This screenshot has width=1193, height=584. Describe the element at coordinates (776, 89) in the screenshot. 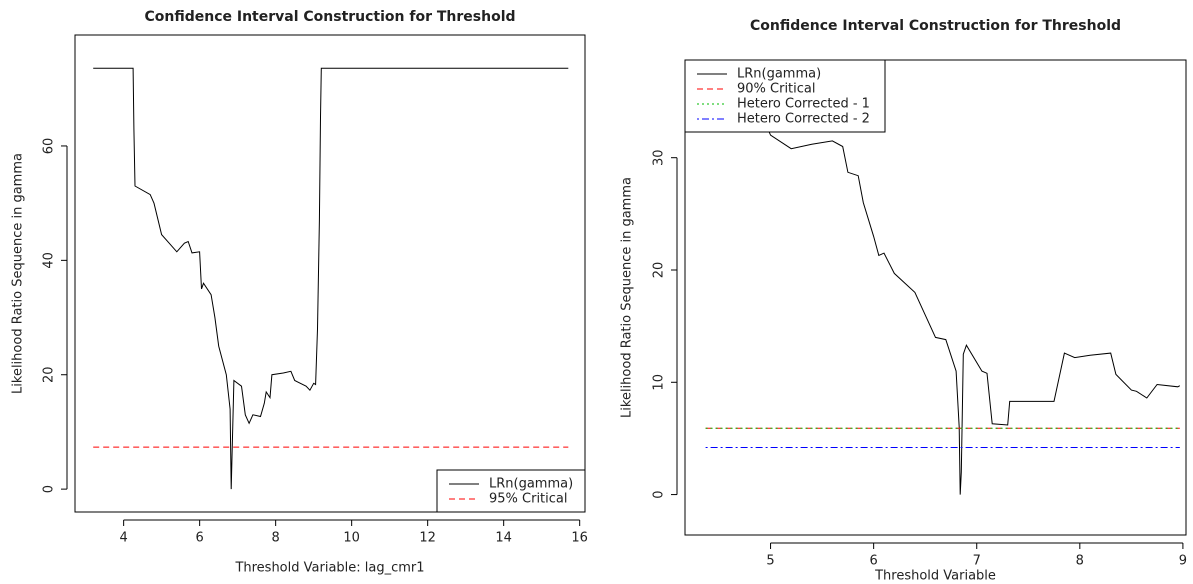

I see `legend-label: 90% Critical` at that location.